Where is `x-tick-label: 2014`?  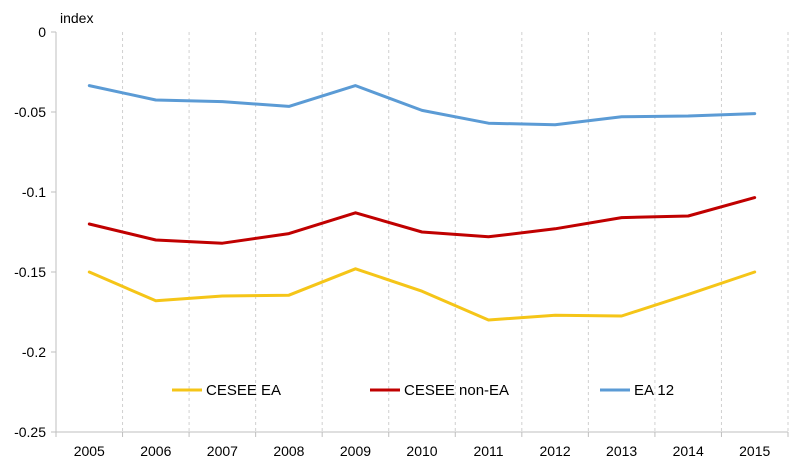 x-tick-label: 2014 is located at coordinates (688, 451).